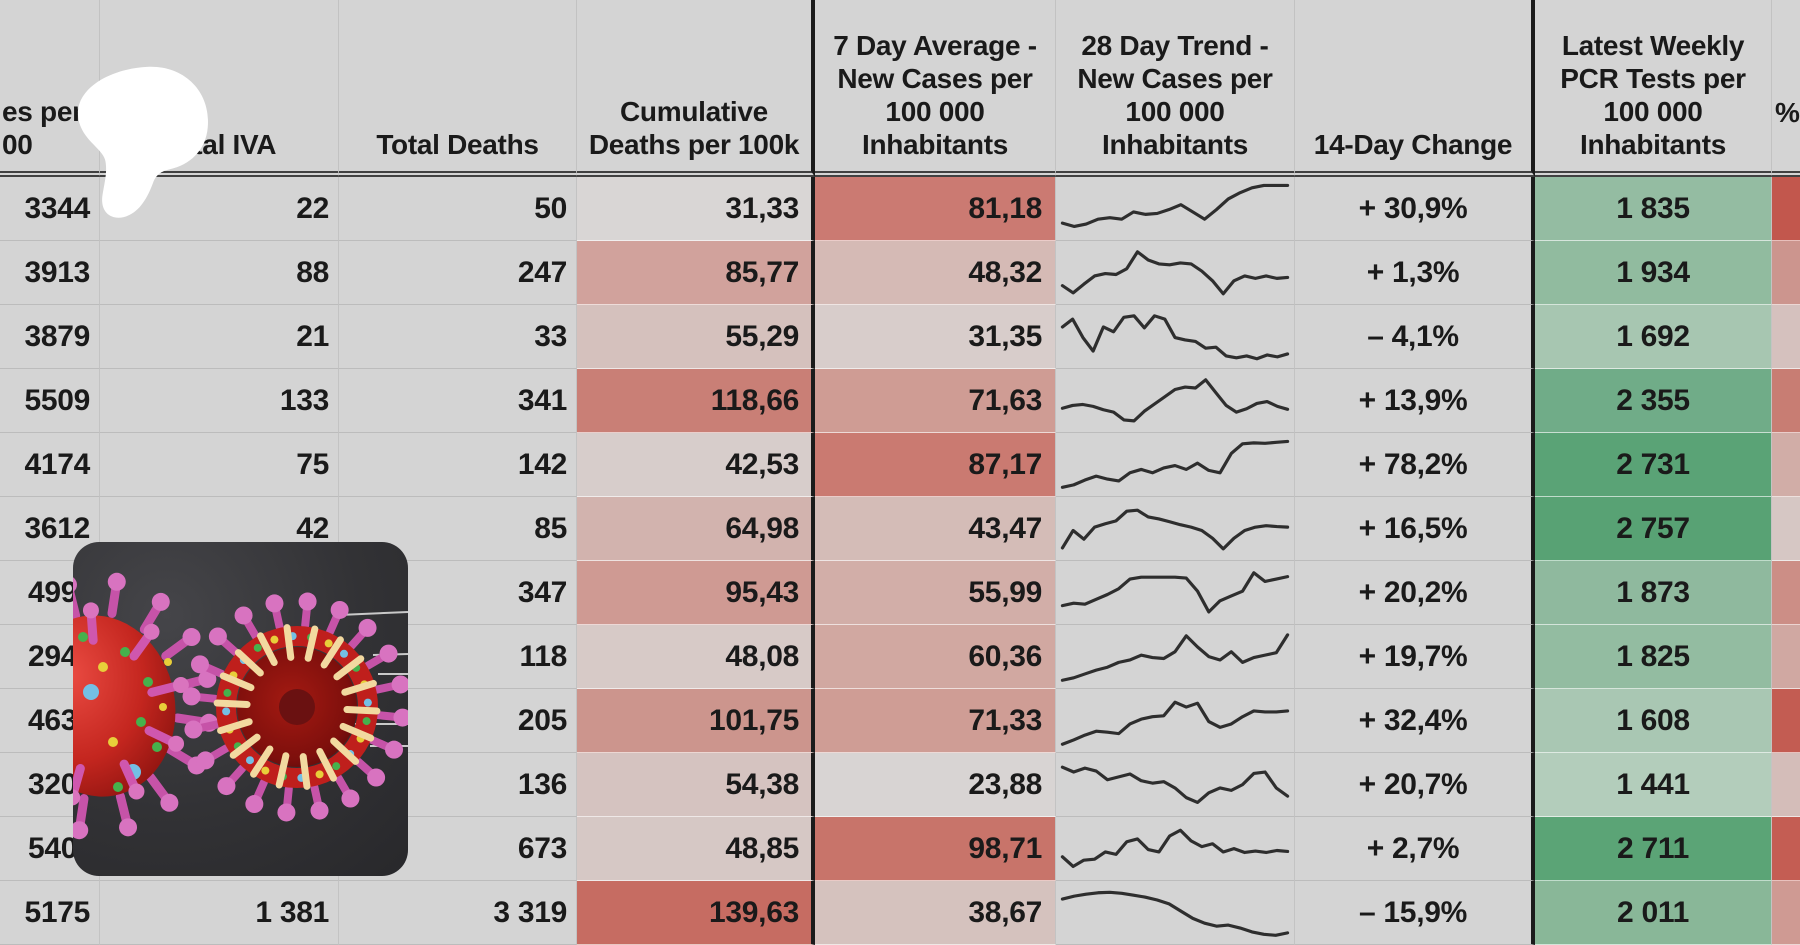  I want to click on deaths-cell: 33, so click(458, 337).